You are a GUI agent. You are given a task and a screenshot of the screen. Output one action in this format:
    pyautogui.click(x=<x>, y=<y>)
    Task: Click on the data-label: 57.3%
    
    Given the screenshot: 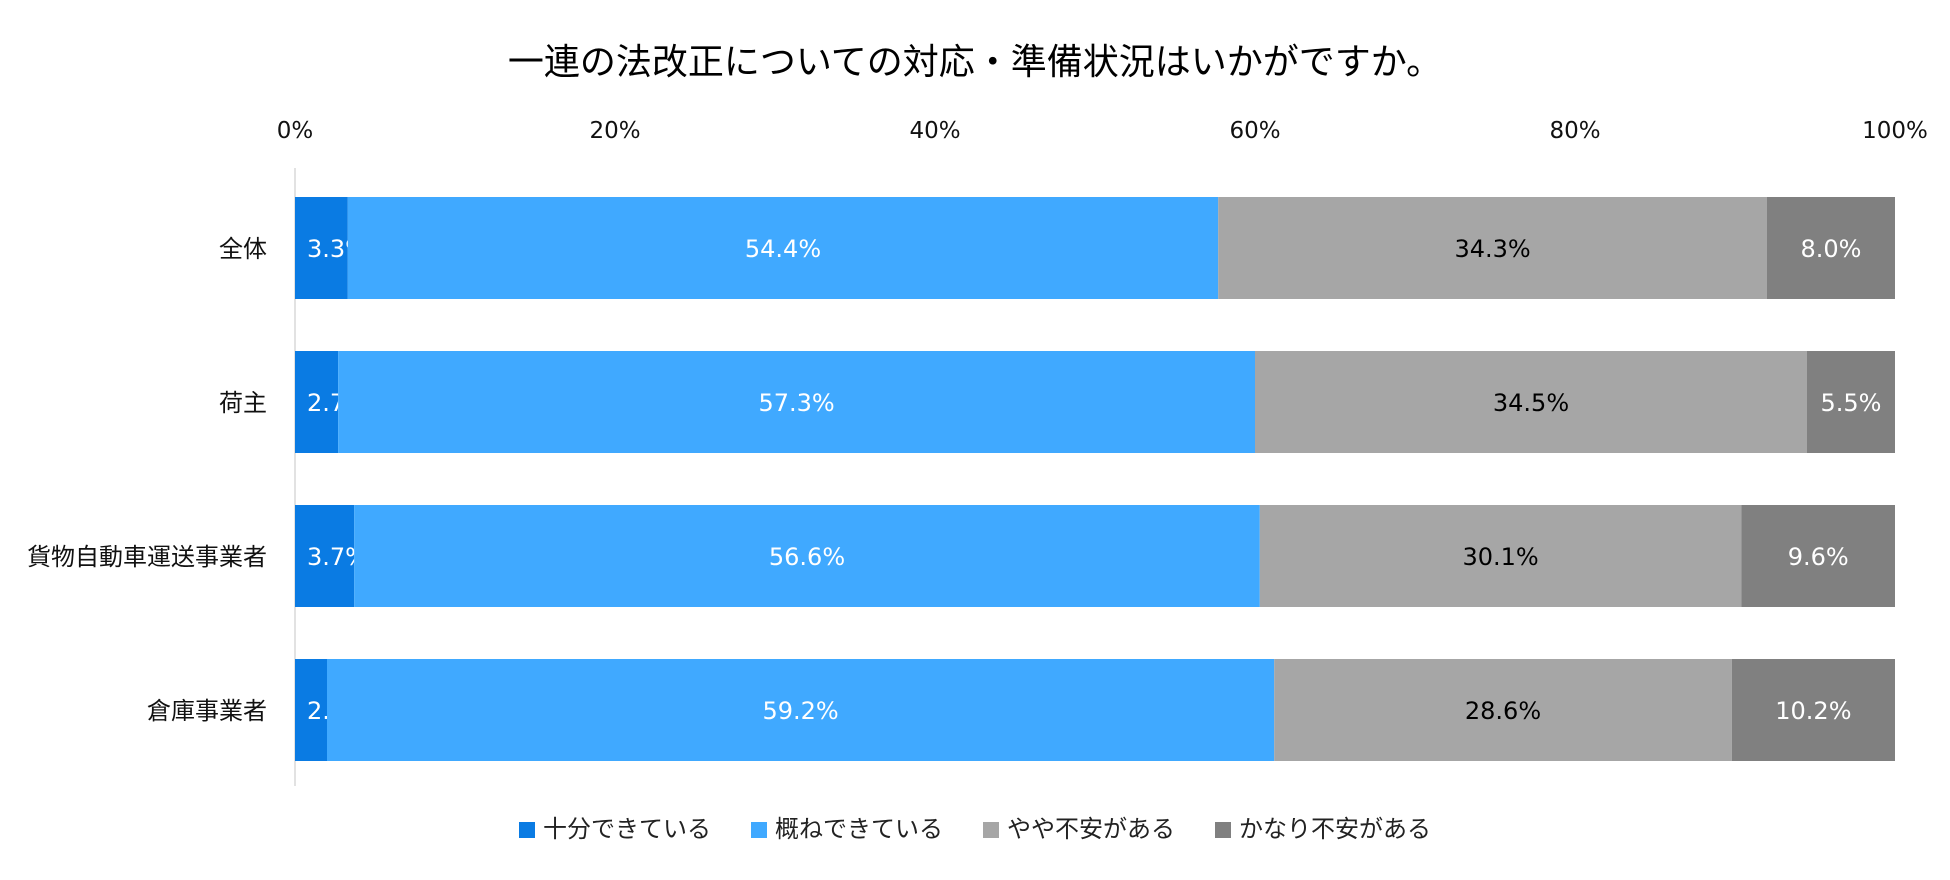 What is the action you would take?
    pyautogui.click(x=796, y=403)
    